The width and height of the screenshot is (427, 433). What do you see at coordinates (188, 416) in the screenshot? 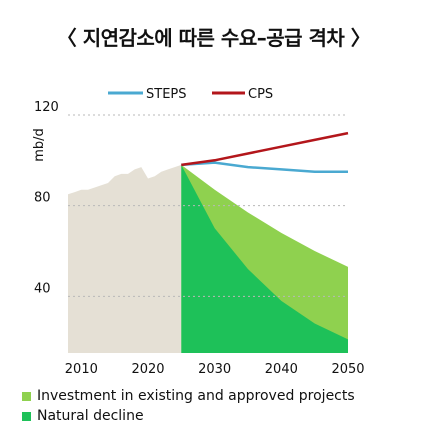
I see `legend-item-natural-decline: Natural decline` at bounding box center [188, 416].